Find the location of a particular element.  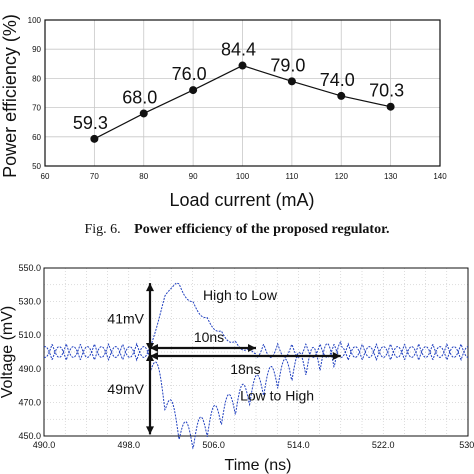

efficiency-y-axis-label: Power efficiency (%) is located at coordinates (10, 96).